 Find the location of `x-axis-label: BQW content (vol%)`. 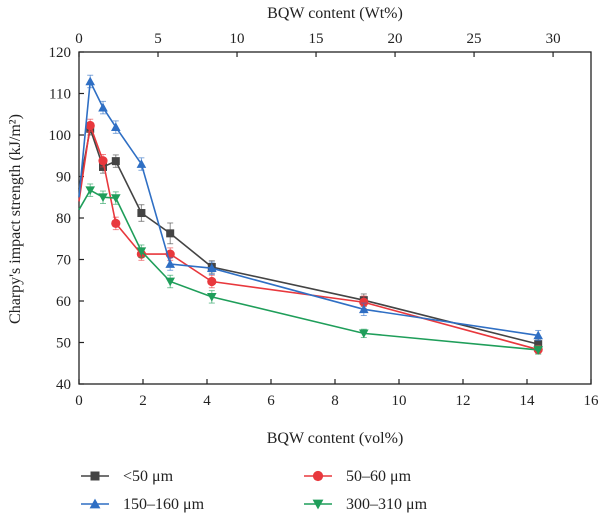

x-axis-label: BQW content (vol%) is located at coordinates (335, 438).